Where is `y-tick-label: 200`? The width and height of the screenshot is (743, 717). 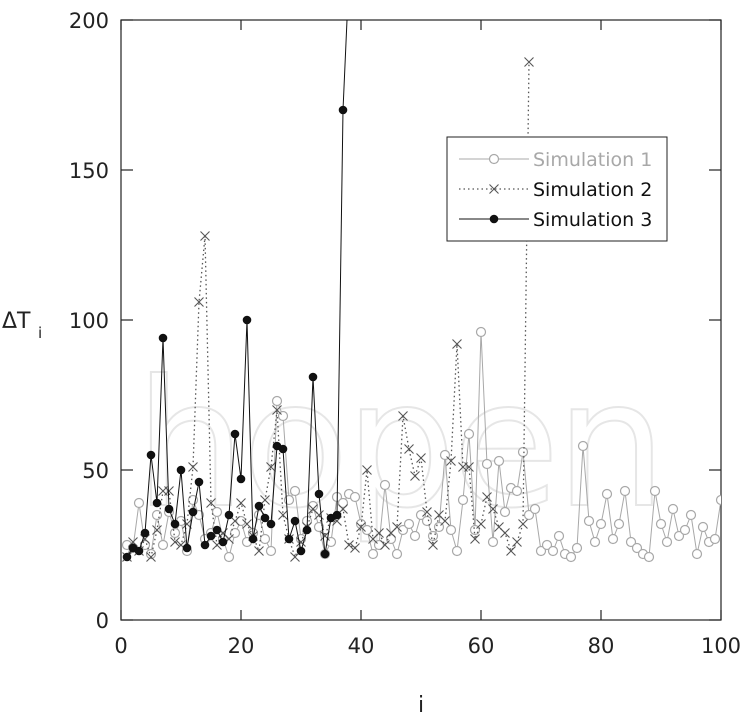
y-tick-label: 200 is located at coordinates (89, 21).